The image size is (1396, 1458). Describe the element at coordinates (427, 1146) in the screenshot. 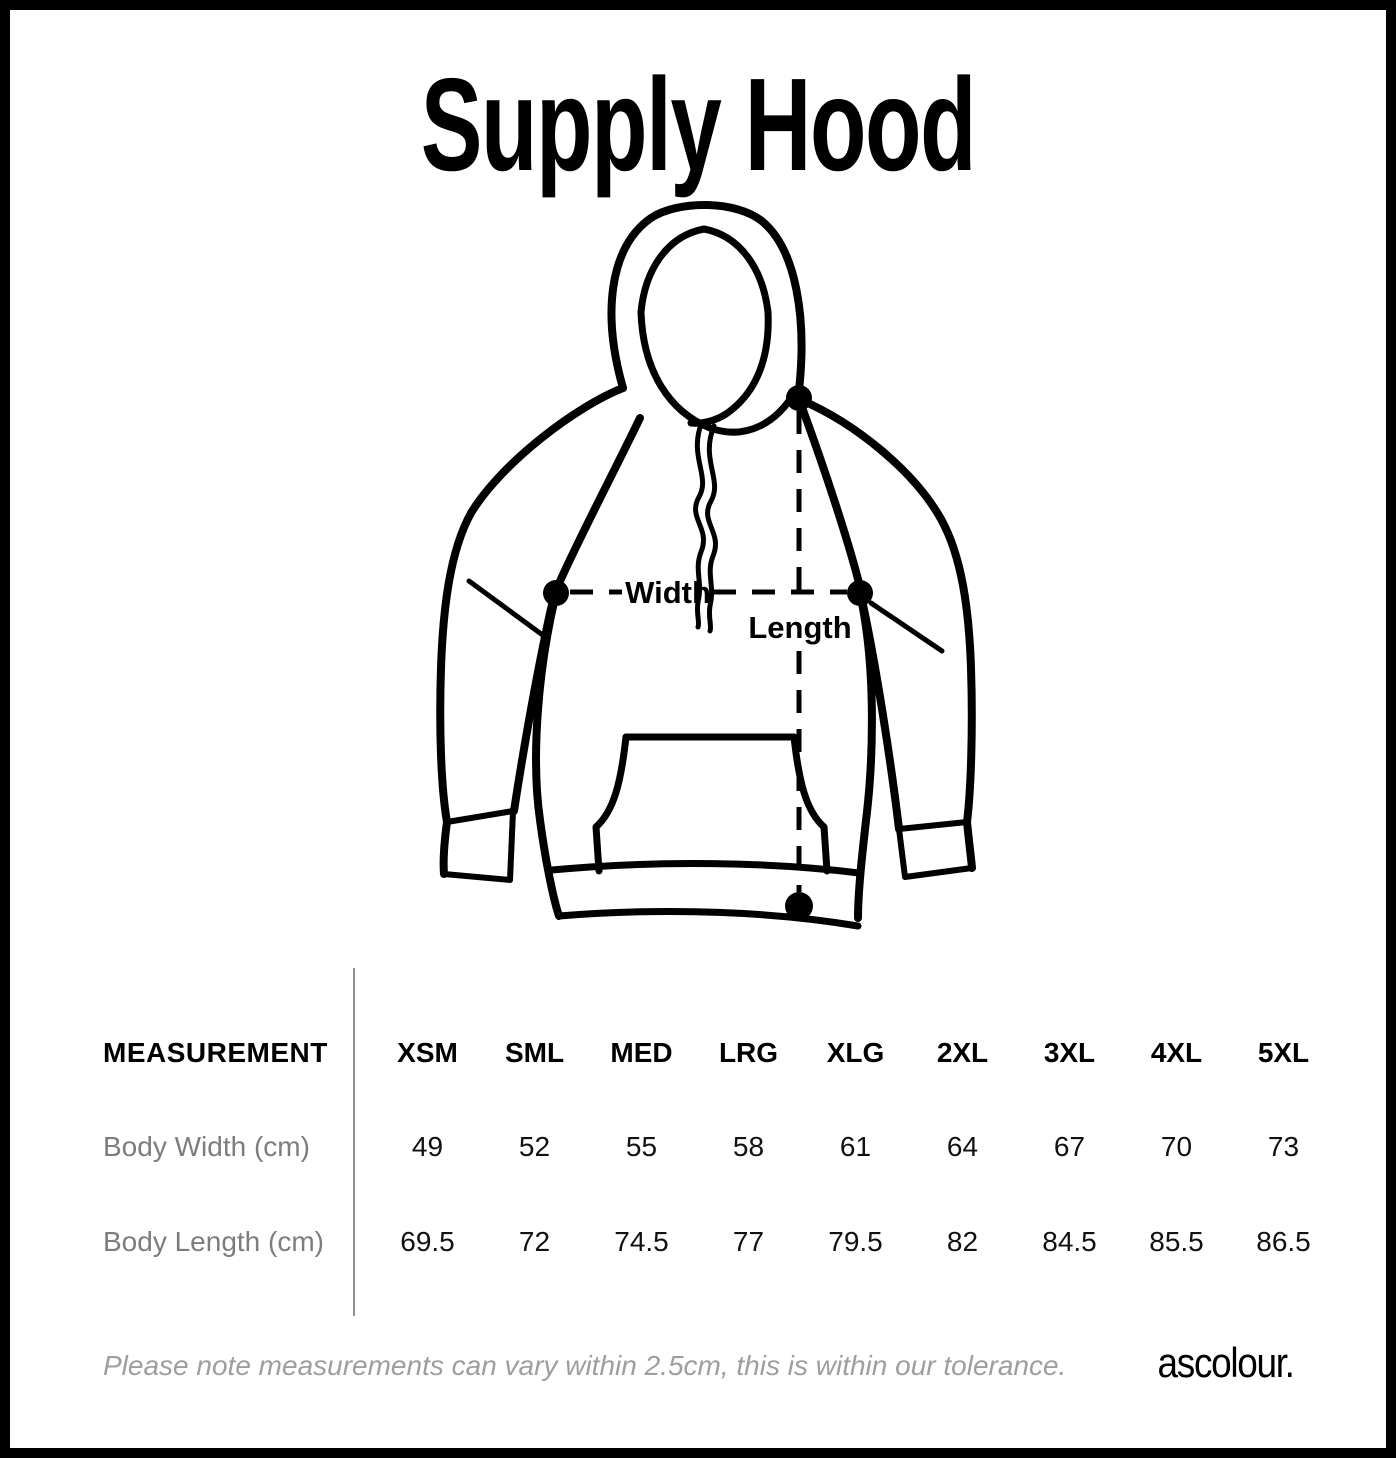

I see `body-width-xsm: 49` at that location.